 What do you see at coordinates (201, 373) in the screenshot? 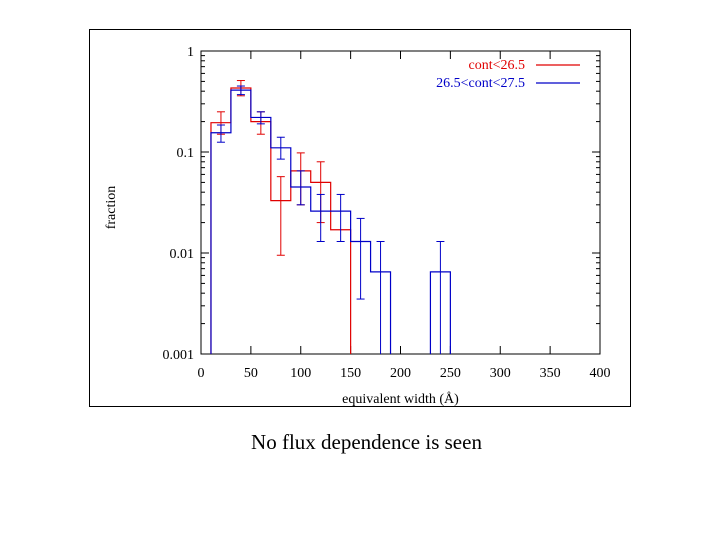
I see `x-tick-label: 0` at bounding box center [201, 373].